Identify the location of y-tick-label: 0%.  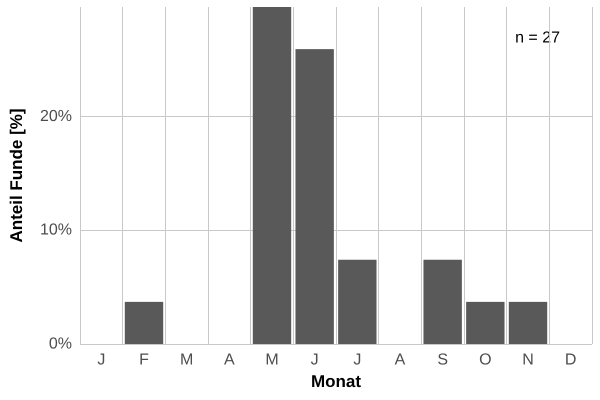
(60, 344).